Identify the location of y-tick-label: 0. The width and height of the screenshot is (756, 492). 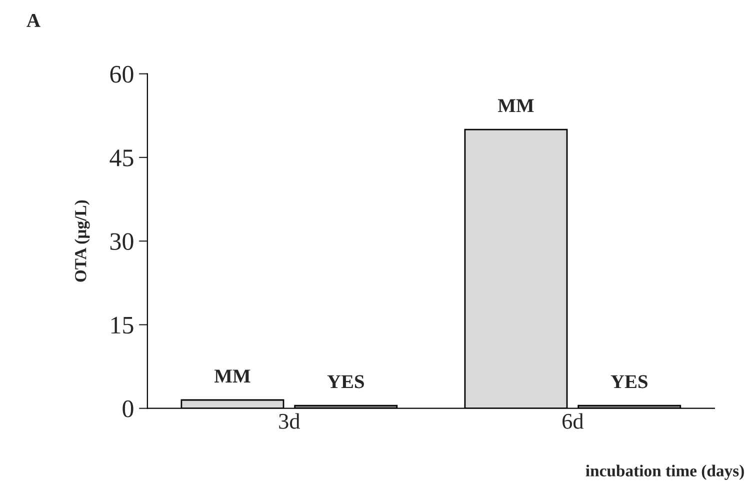
(128, 409).